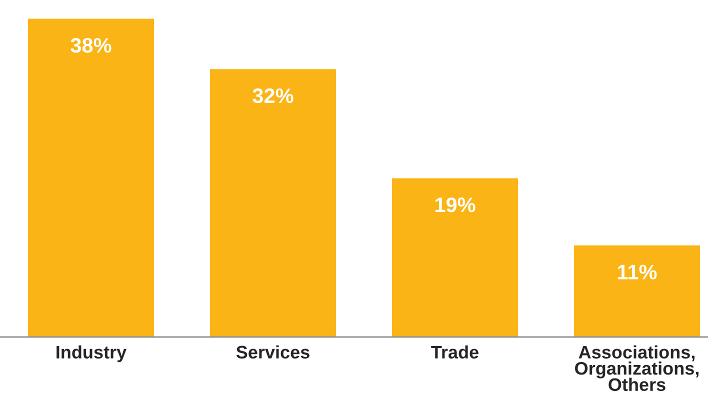 This screenshot has height=404, width=708. Describe the element at coordinates (273, 96) in the screenshot. I see `data-label: 32%` at that location.